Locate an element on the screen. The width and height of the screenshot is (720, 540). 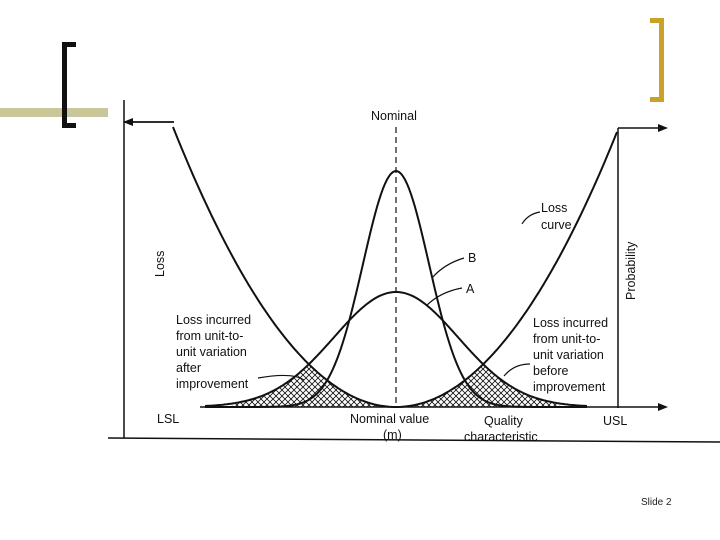
loss-curve-label-1: Loss is located at coordinates (554, 208).